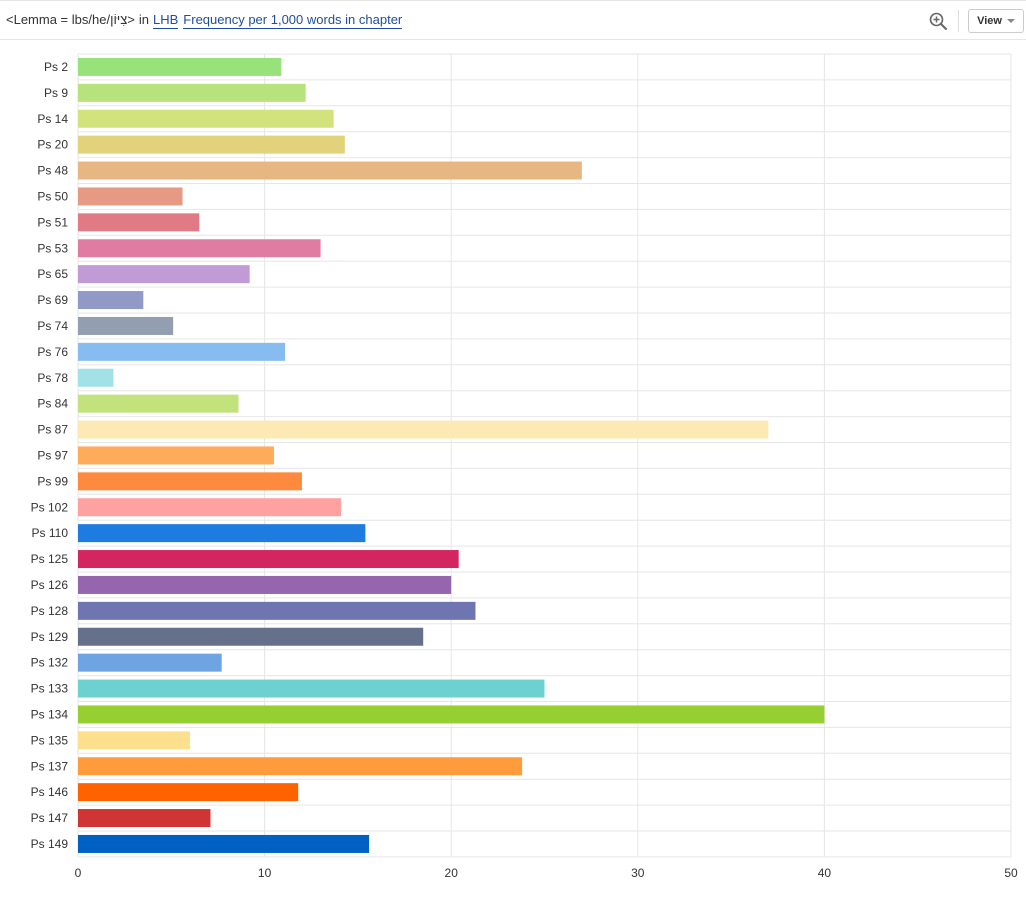  Describe the element at coordinates (52, 274) in the screenshot. I see `category-label: Ps 65` at that location.